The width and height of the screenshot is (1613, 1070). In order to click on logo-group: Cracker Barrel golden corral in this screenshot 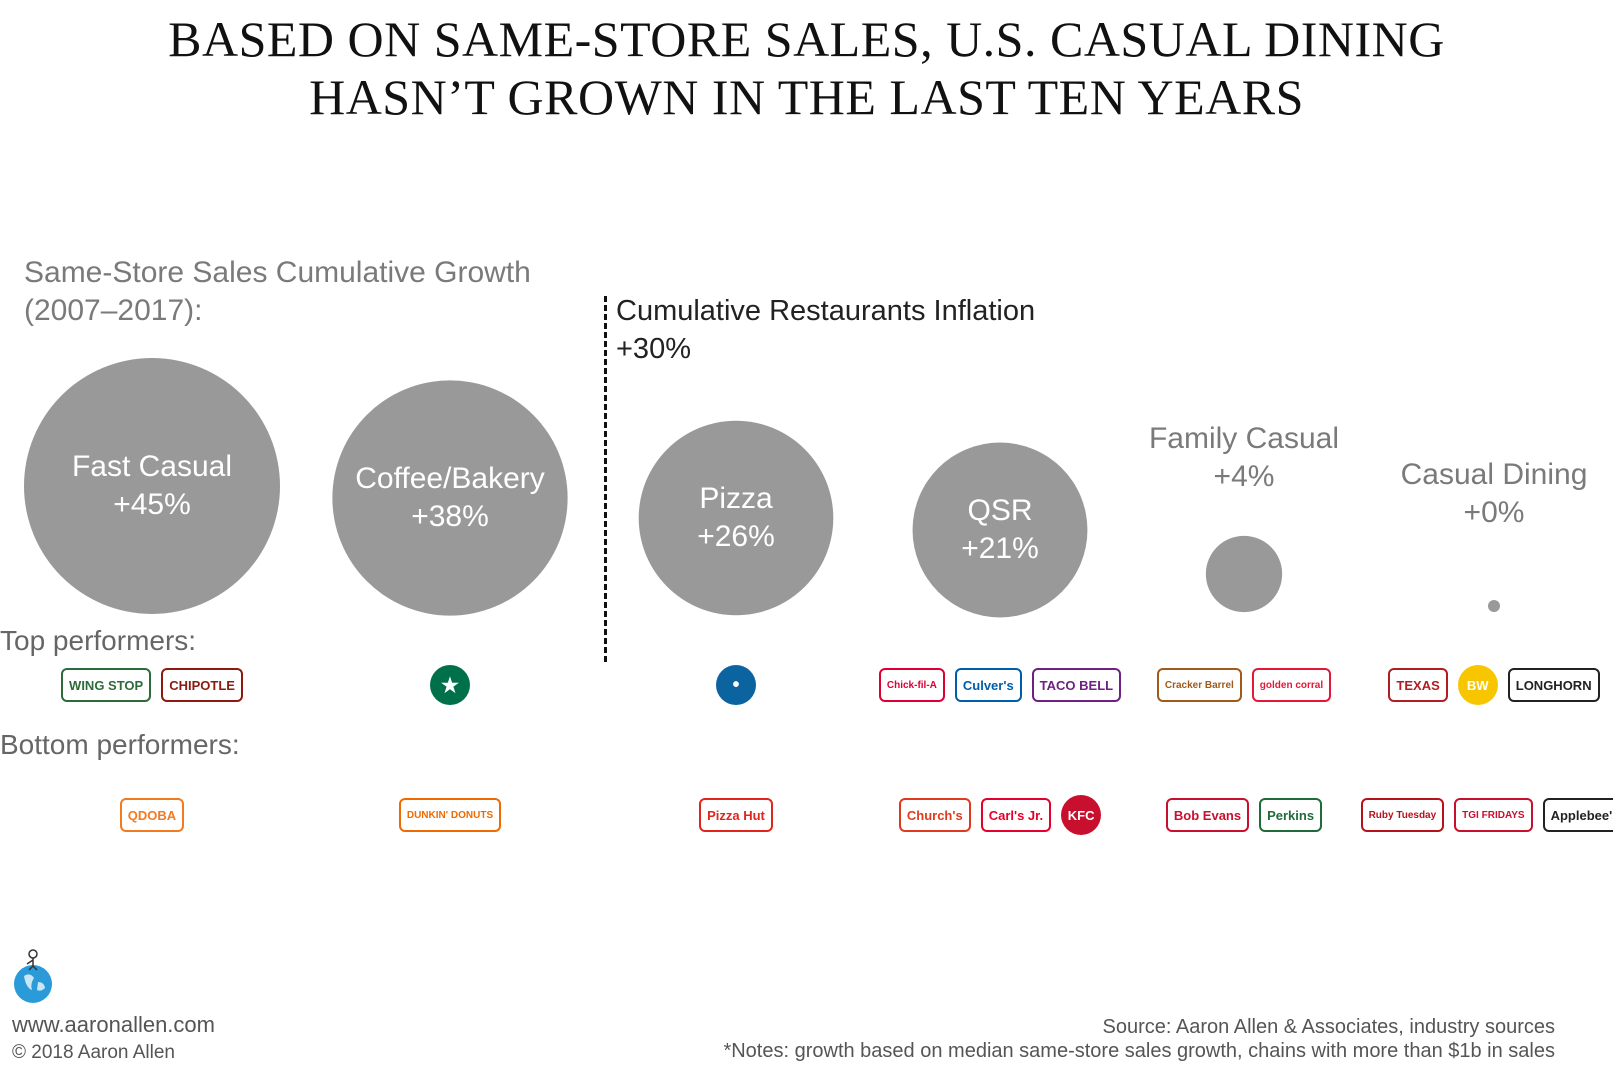, I will do `click(1244, 685)`.